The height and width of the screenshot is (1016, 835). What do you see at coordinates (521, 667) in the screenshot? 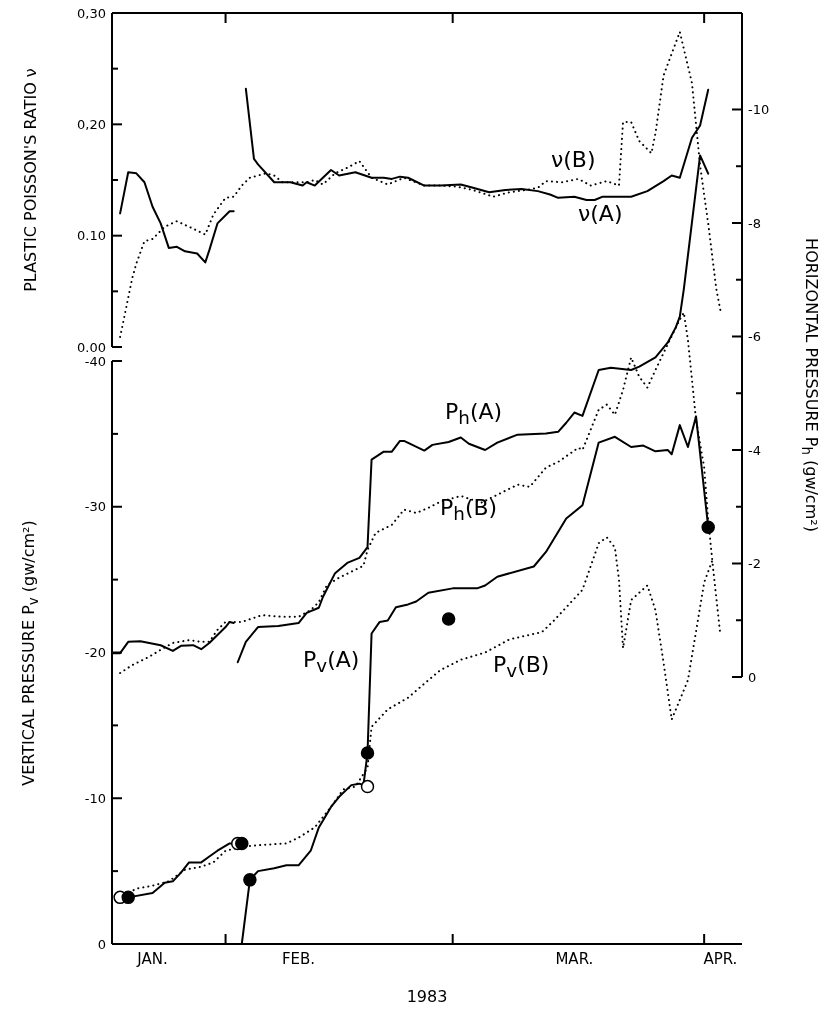
I see `series-label: P$_{v}$(B)` at bounding box center [521, 667].